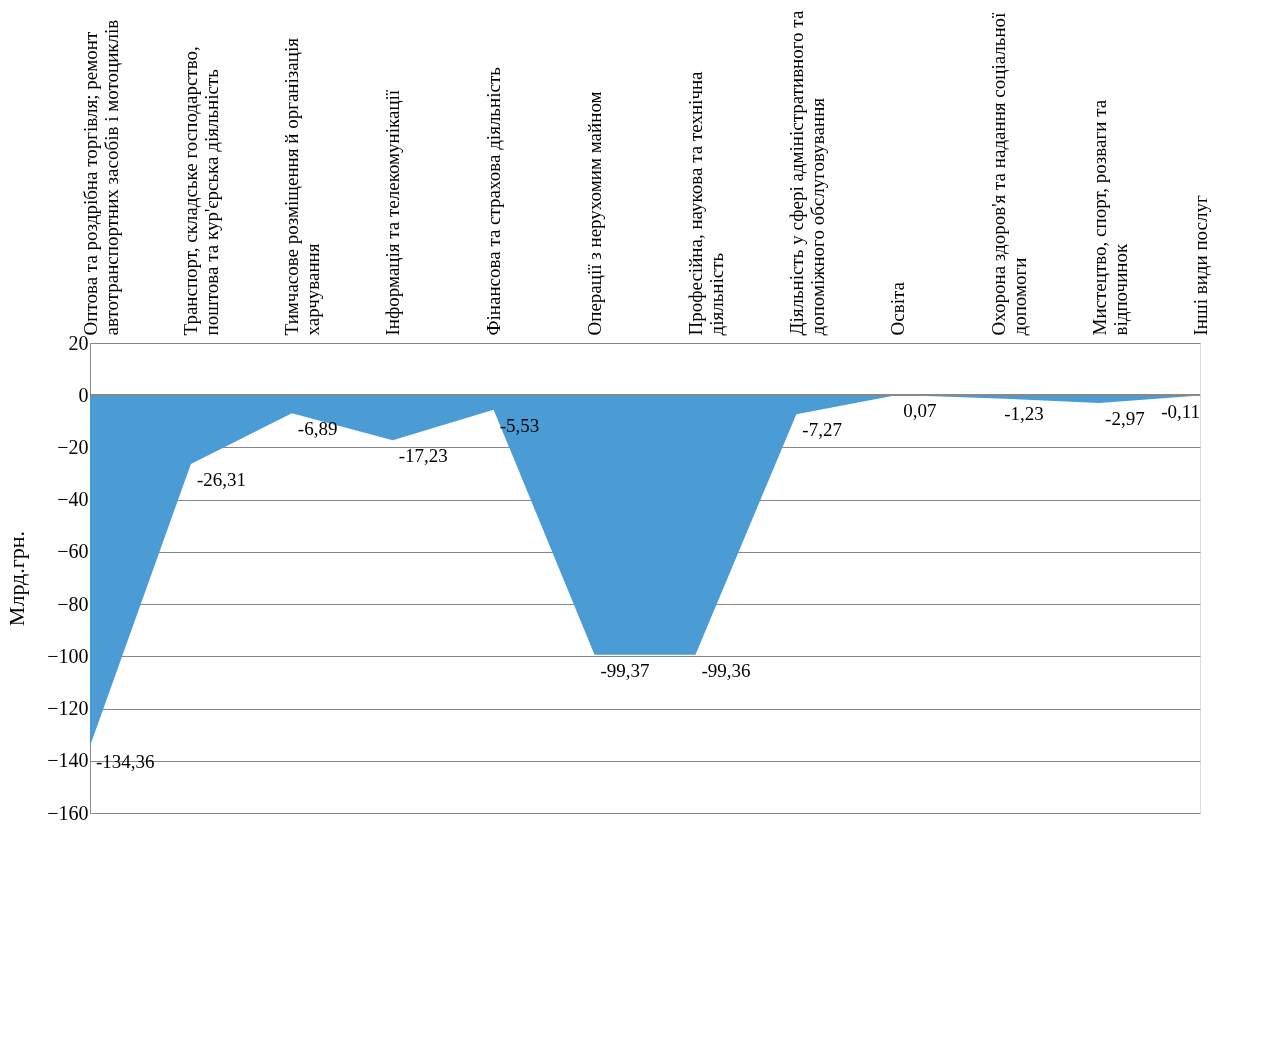 The width and height of the screenshot is (1272, 1059). I want to click on data-label: 0,07, so click(920, 411).